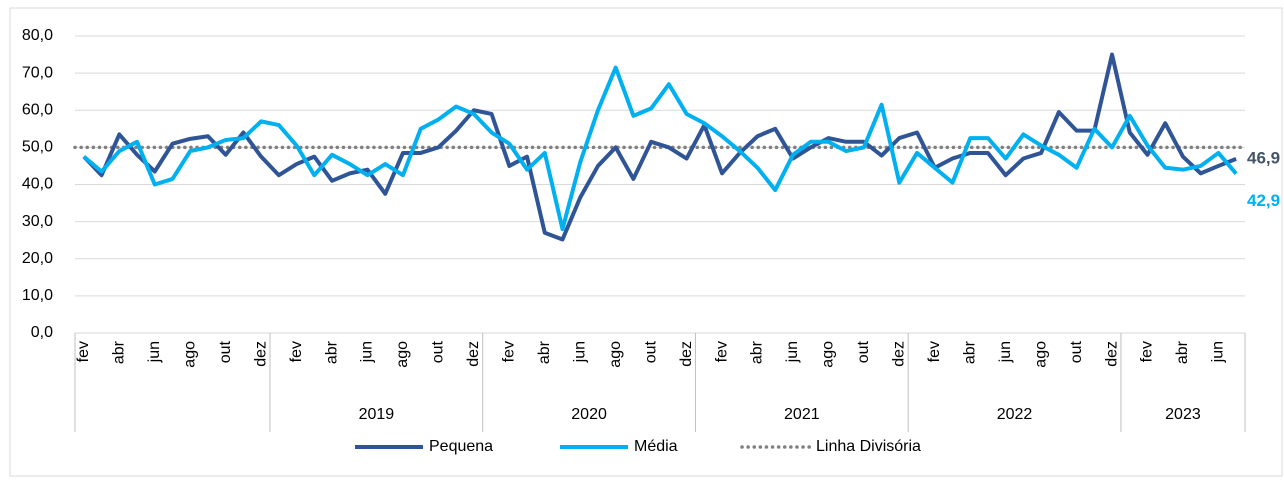 The height and width of the screenshot is (484, 1284). What do you see at coordinates (802, 414) in the screenshot?
I see `group-label: 2021` at bounding box center [802, 414].